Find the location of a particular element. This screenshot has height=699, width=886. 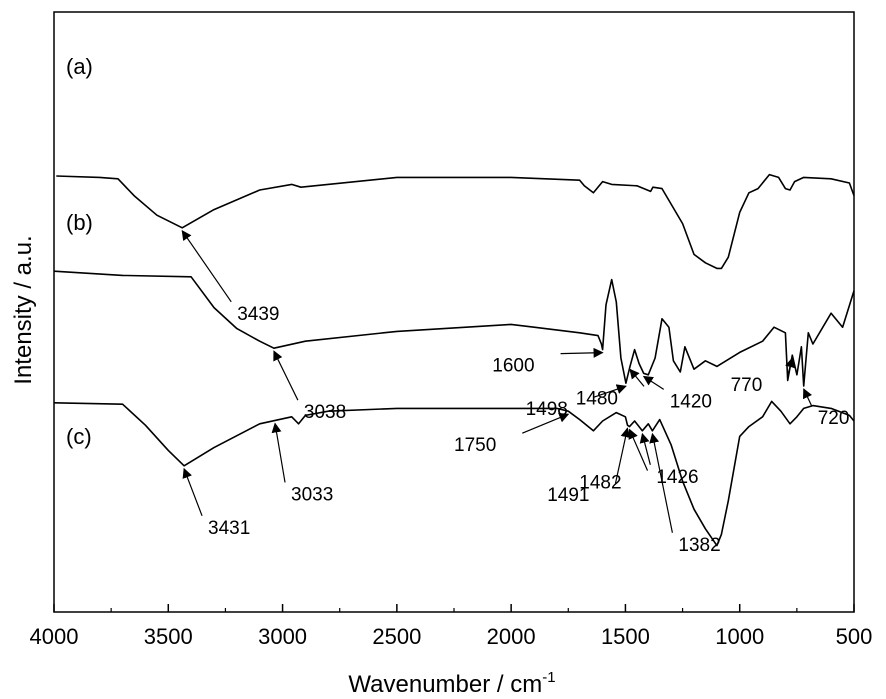

annotation-label: 3439 is located at coordinates (258, 314).